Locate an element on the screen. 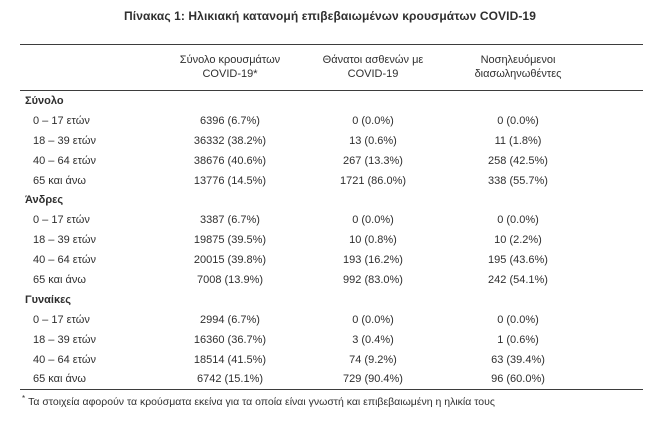 The height and width of the screenshot is (441, 660). cases-cell: 6396 (6.7%) is located at coordinates (230, 120).